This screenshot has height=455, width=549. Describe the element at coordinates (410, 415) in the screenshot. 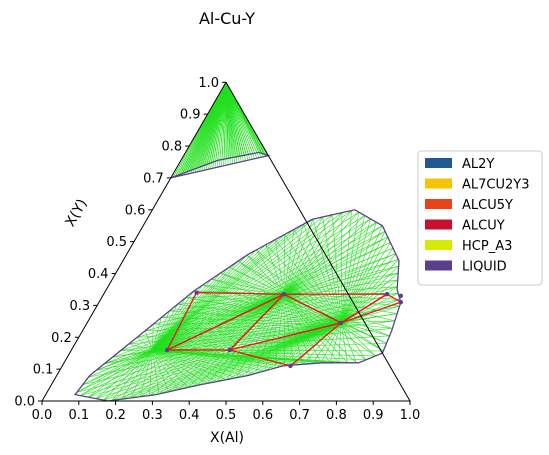

I see `x-tick-label: 1.0` at that location.